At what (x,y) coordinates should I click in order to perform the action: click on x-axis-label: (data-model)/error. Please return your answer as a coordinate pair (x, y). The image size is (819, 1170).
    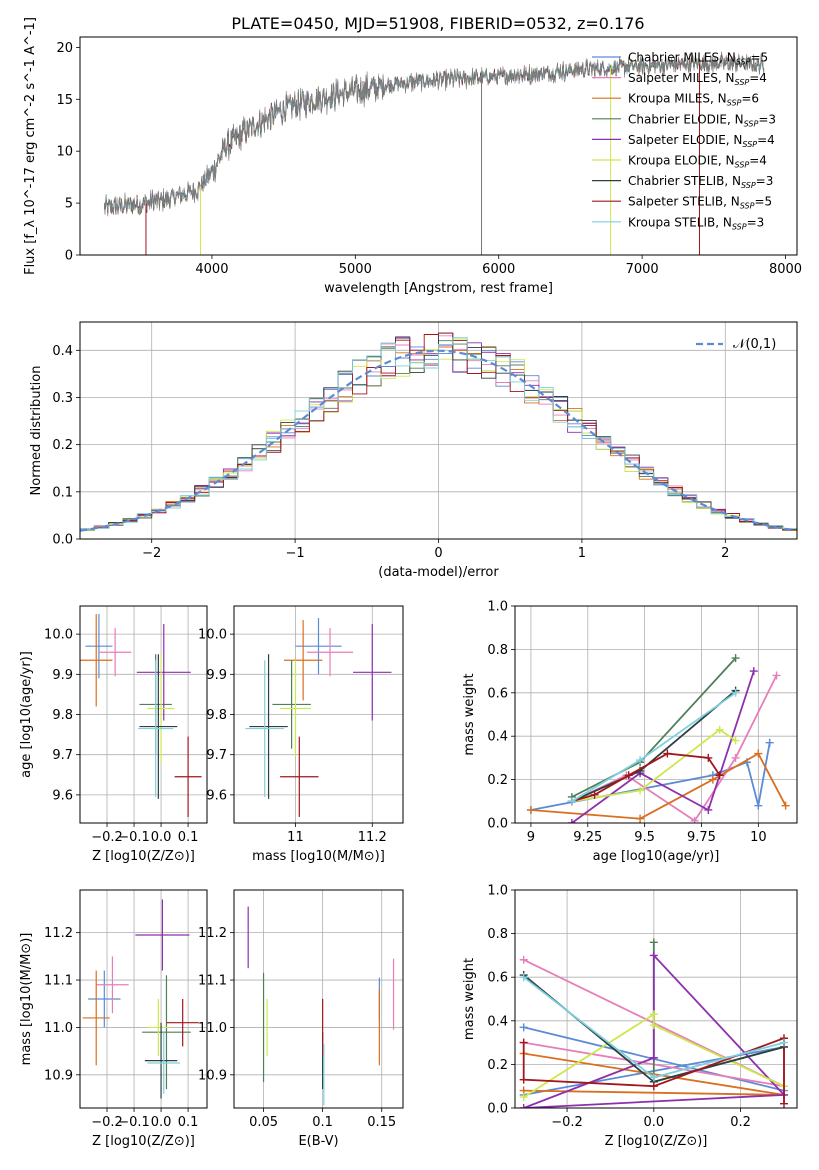
    Looking at the image, I should click on (438, 572).